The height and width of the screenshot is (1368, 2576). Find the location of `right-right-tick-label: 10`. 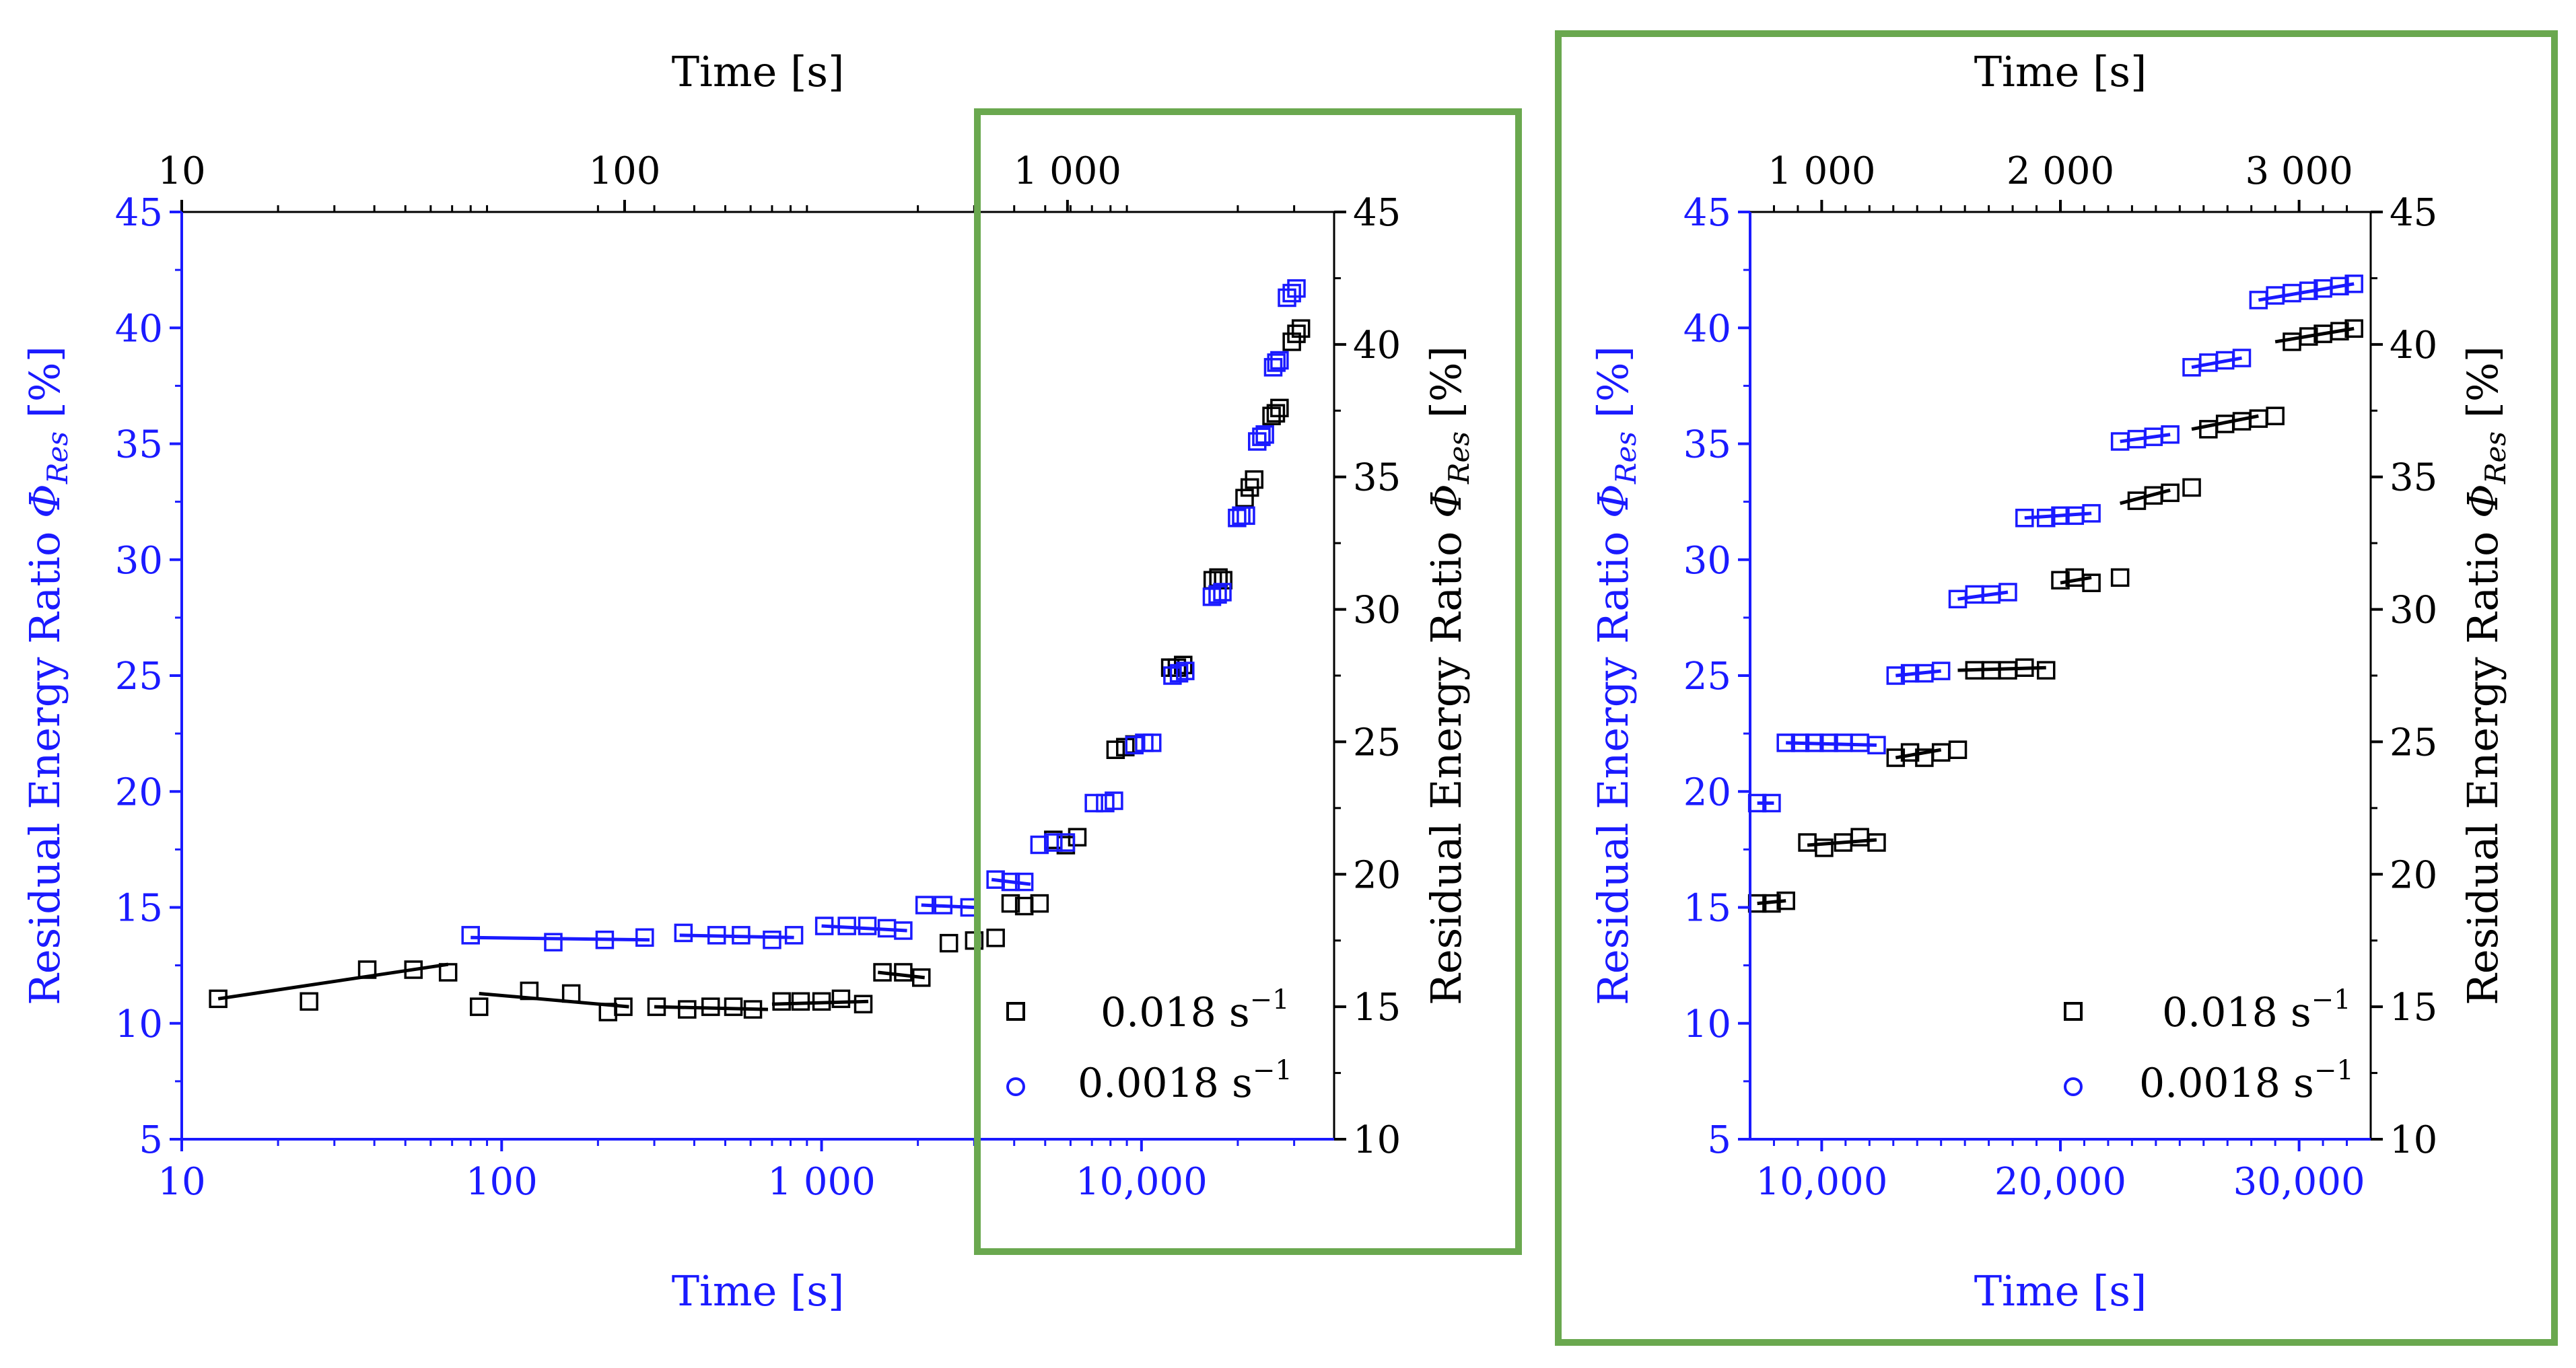

right-right-tick-label: 10 is located at coordinates (2413, 1140).